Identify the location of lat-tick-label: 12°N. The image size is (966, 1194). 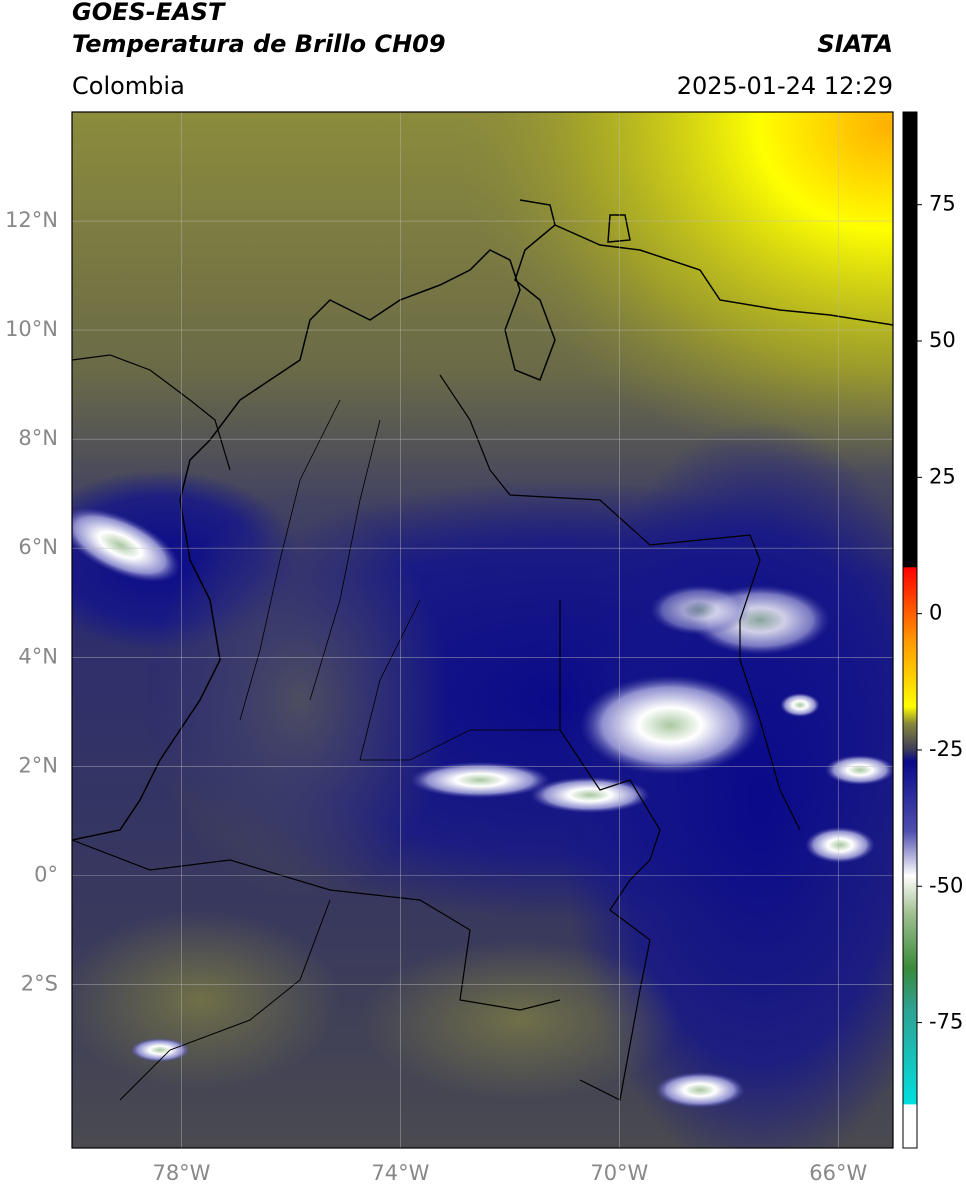
(31, 220).